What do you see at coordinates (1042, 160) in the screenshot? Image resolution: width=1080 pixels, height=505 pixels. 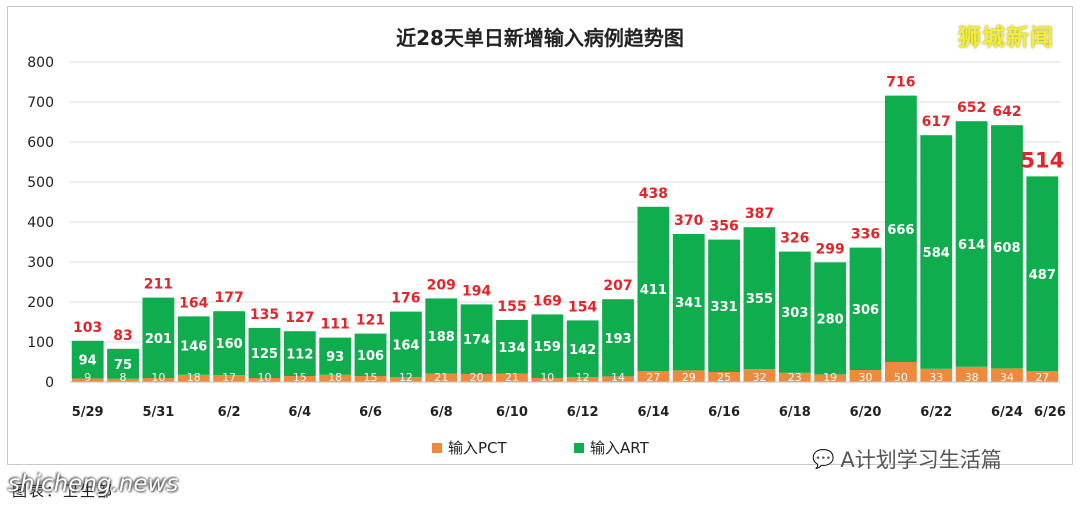 I see `total-value-label: 514` at bounding box center [1042, 160].